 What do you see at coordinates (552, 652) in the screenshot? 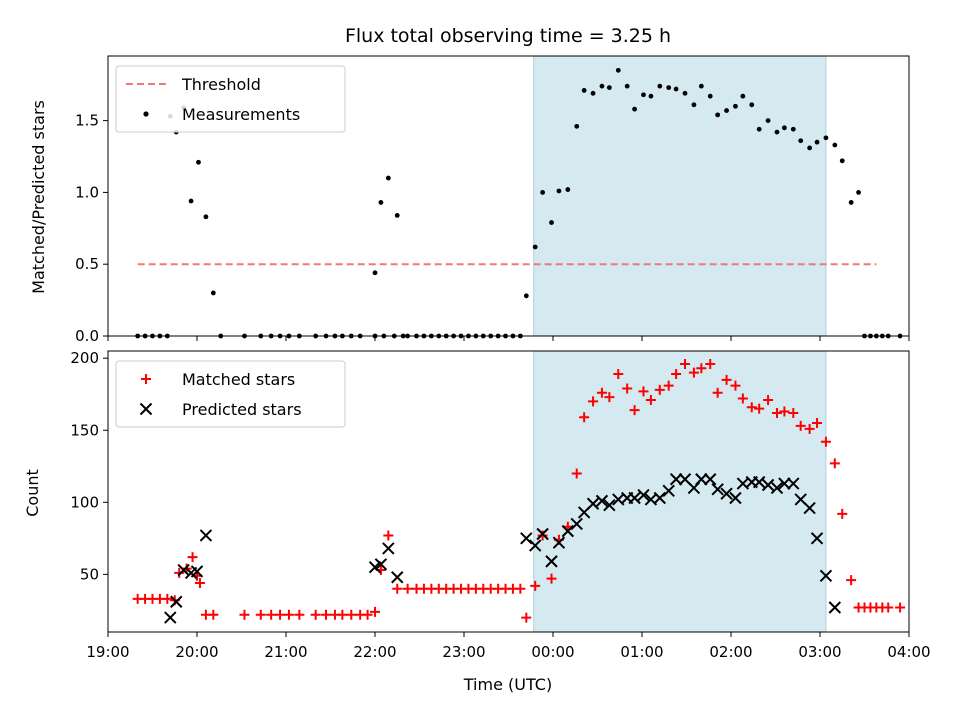
I see `x-tick-label: 00:00` at bounding box center [552, 652].